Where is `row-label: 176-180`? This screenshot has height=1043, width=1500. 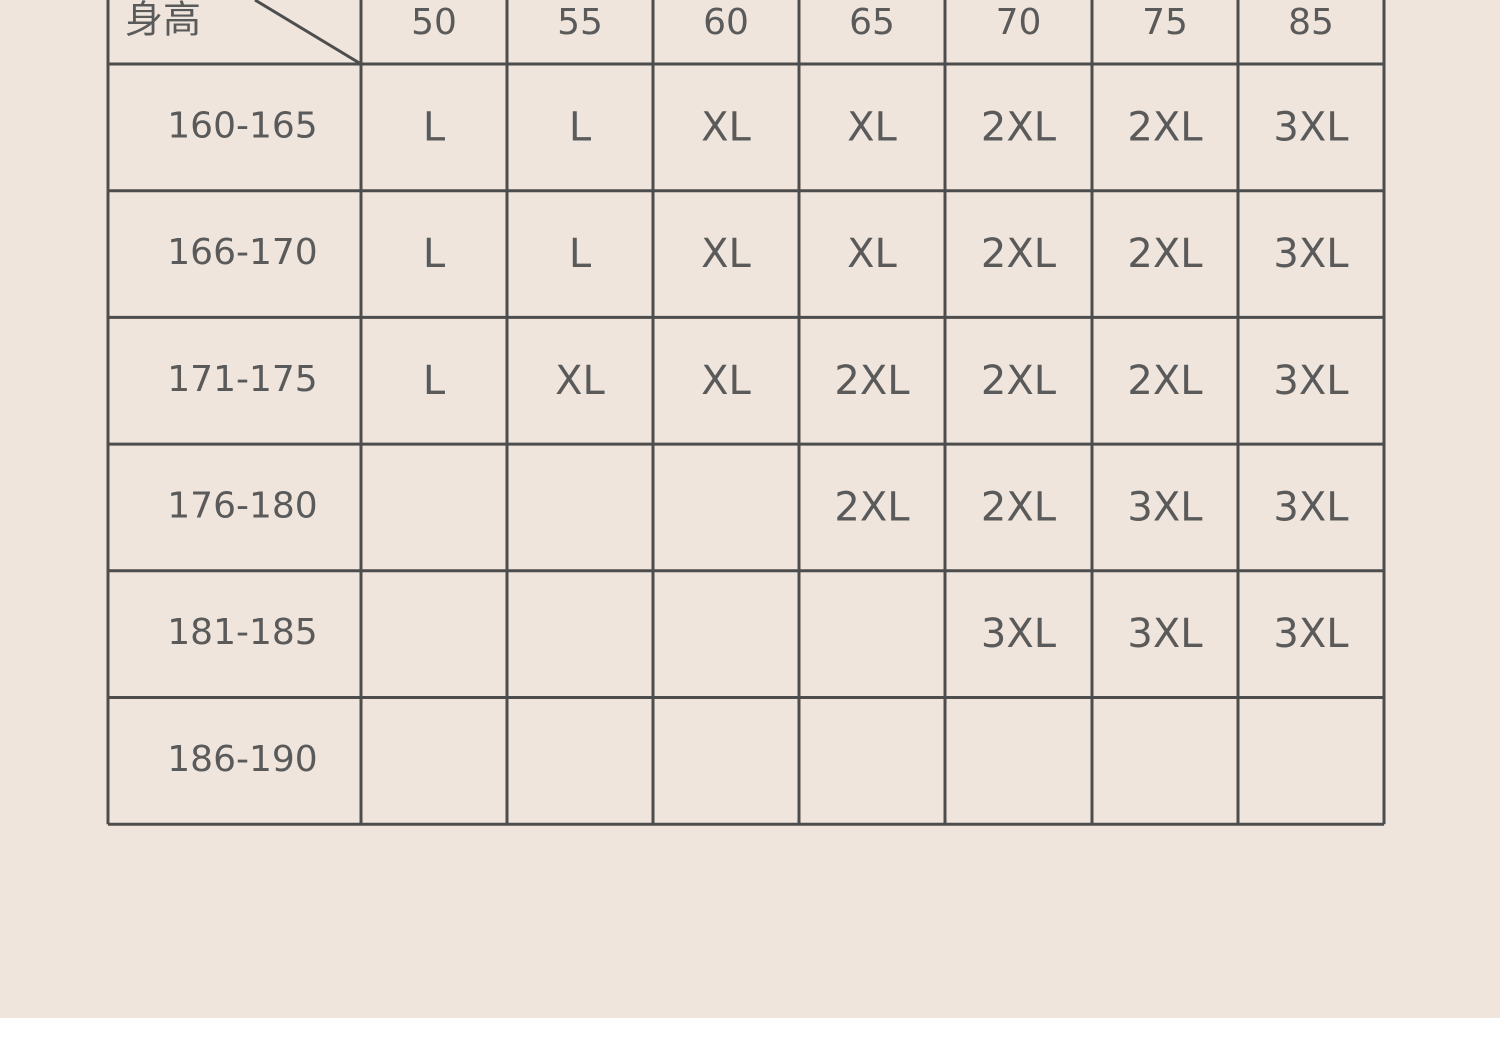
row-label: 176-180 is located at coordinates (242, 505).